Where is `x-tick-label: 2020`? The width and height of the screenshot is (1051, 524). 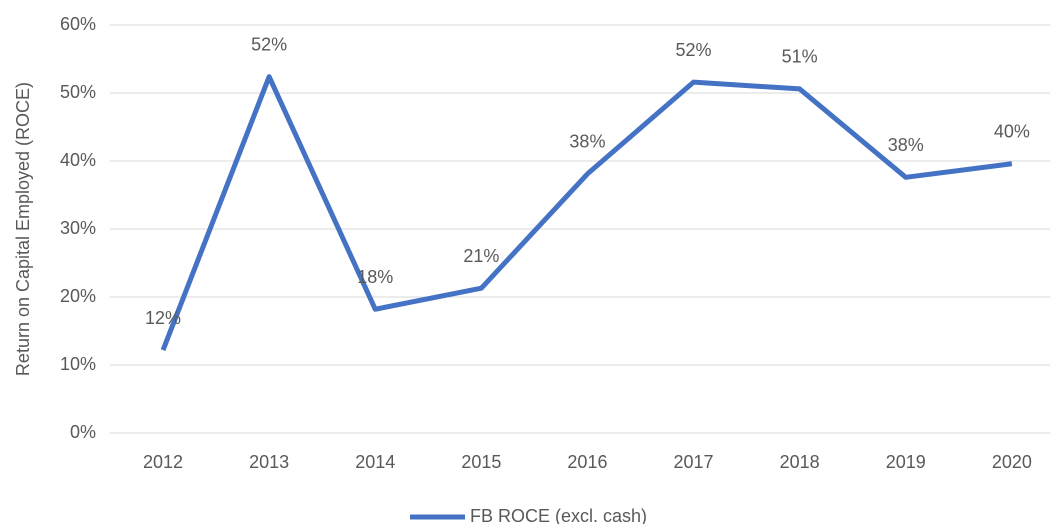 x-tick-label: 2020 is located at coordinates (1012, 462).